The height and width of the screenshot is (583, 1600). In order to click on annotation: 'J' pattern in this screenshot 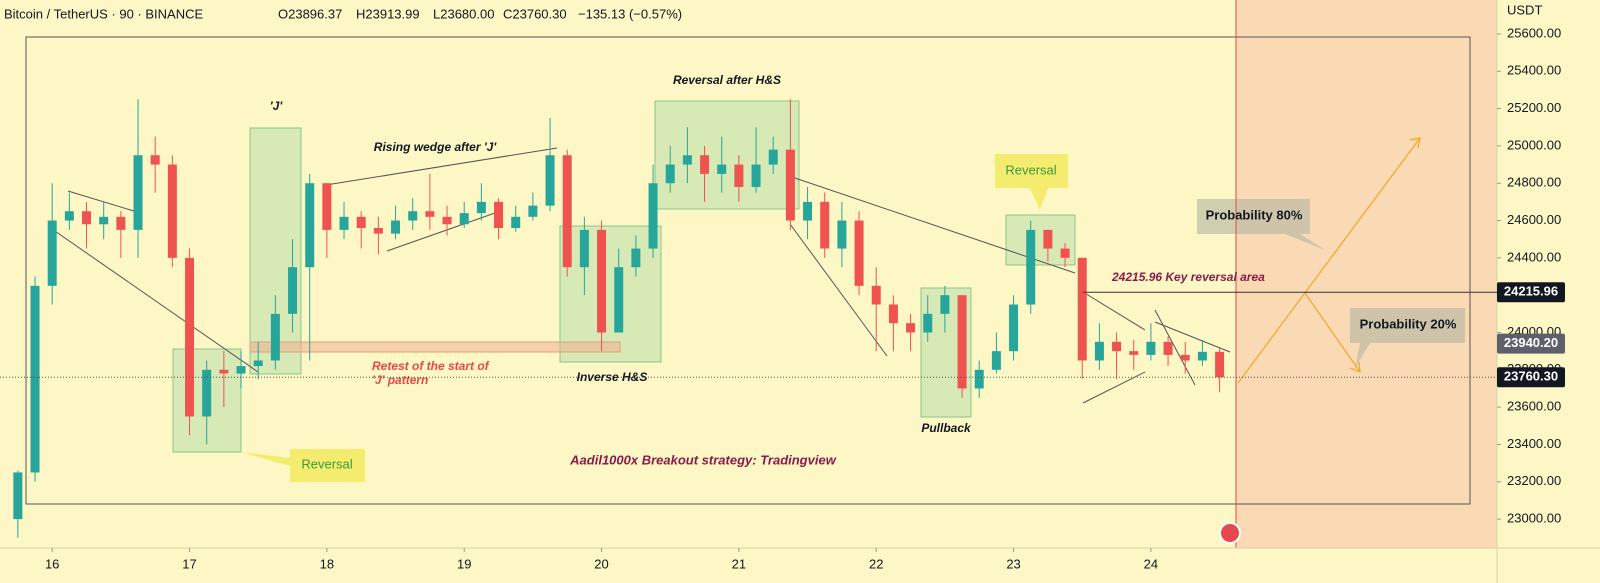, I will do `click(400, 380)`.